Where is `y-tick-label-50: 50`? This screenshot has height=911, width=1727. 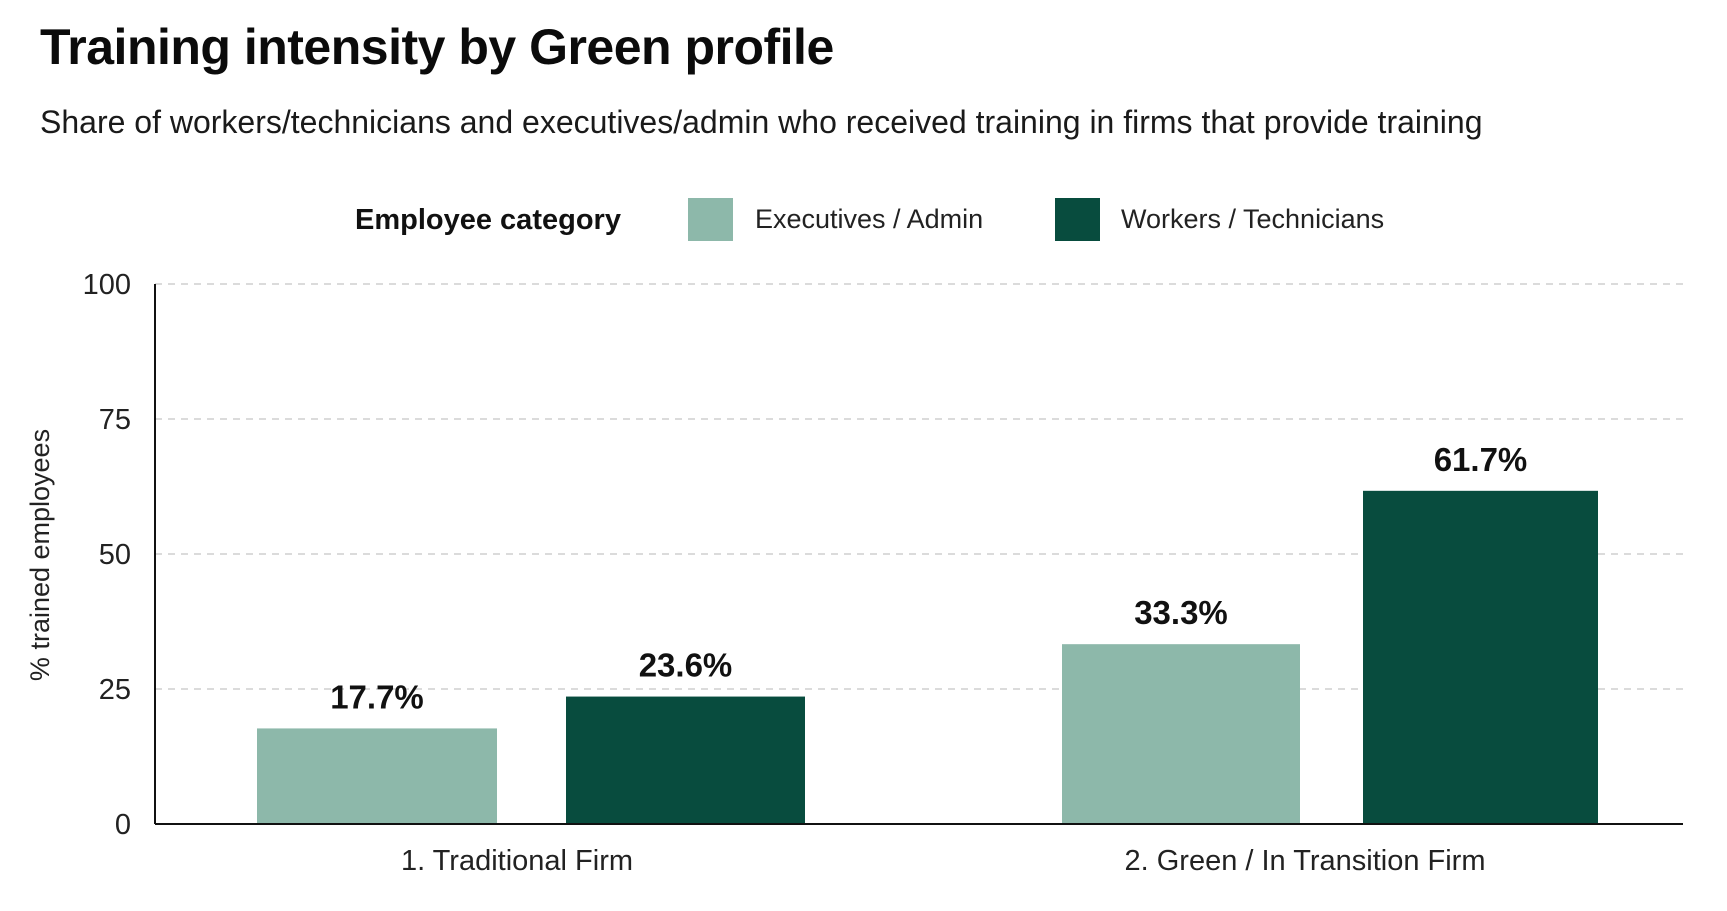 y-tick-label-50: 50 is located at coordinates (115, 555).